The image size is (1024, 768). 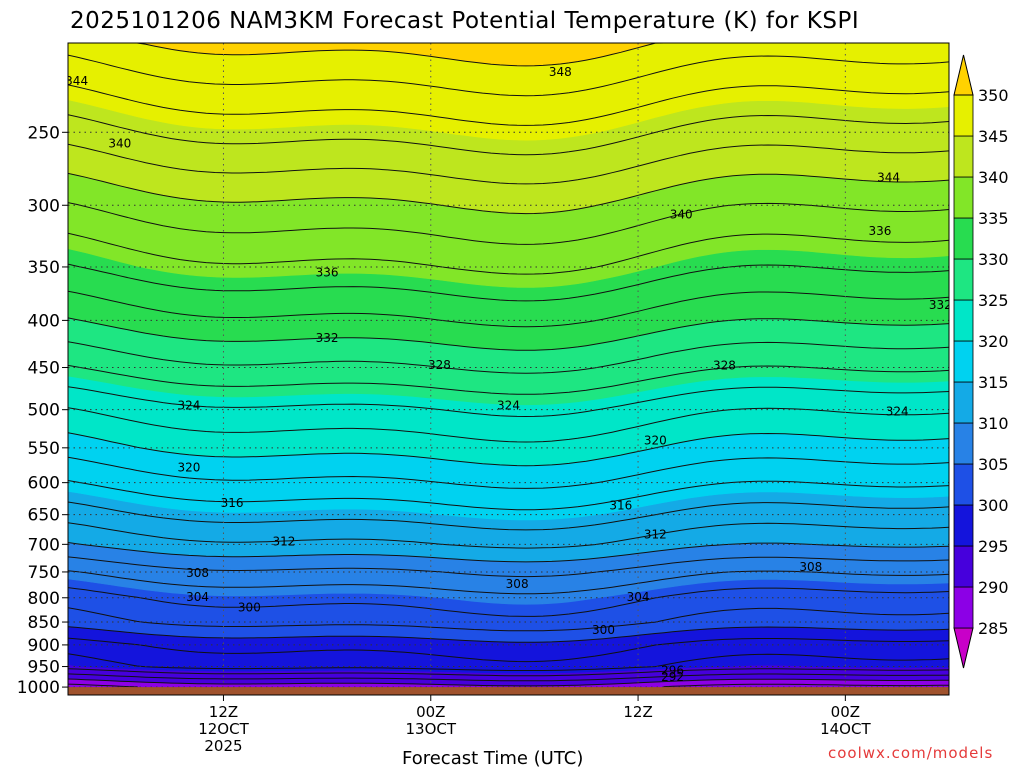 What do you see at coordinates (44, 449) in the screenshot?
I see `y-tick-label-550: 550` at bounding box center [44, 449].